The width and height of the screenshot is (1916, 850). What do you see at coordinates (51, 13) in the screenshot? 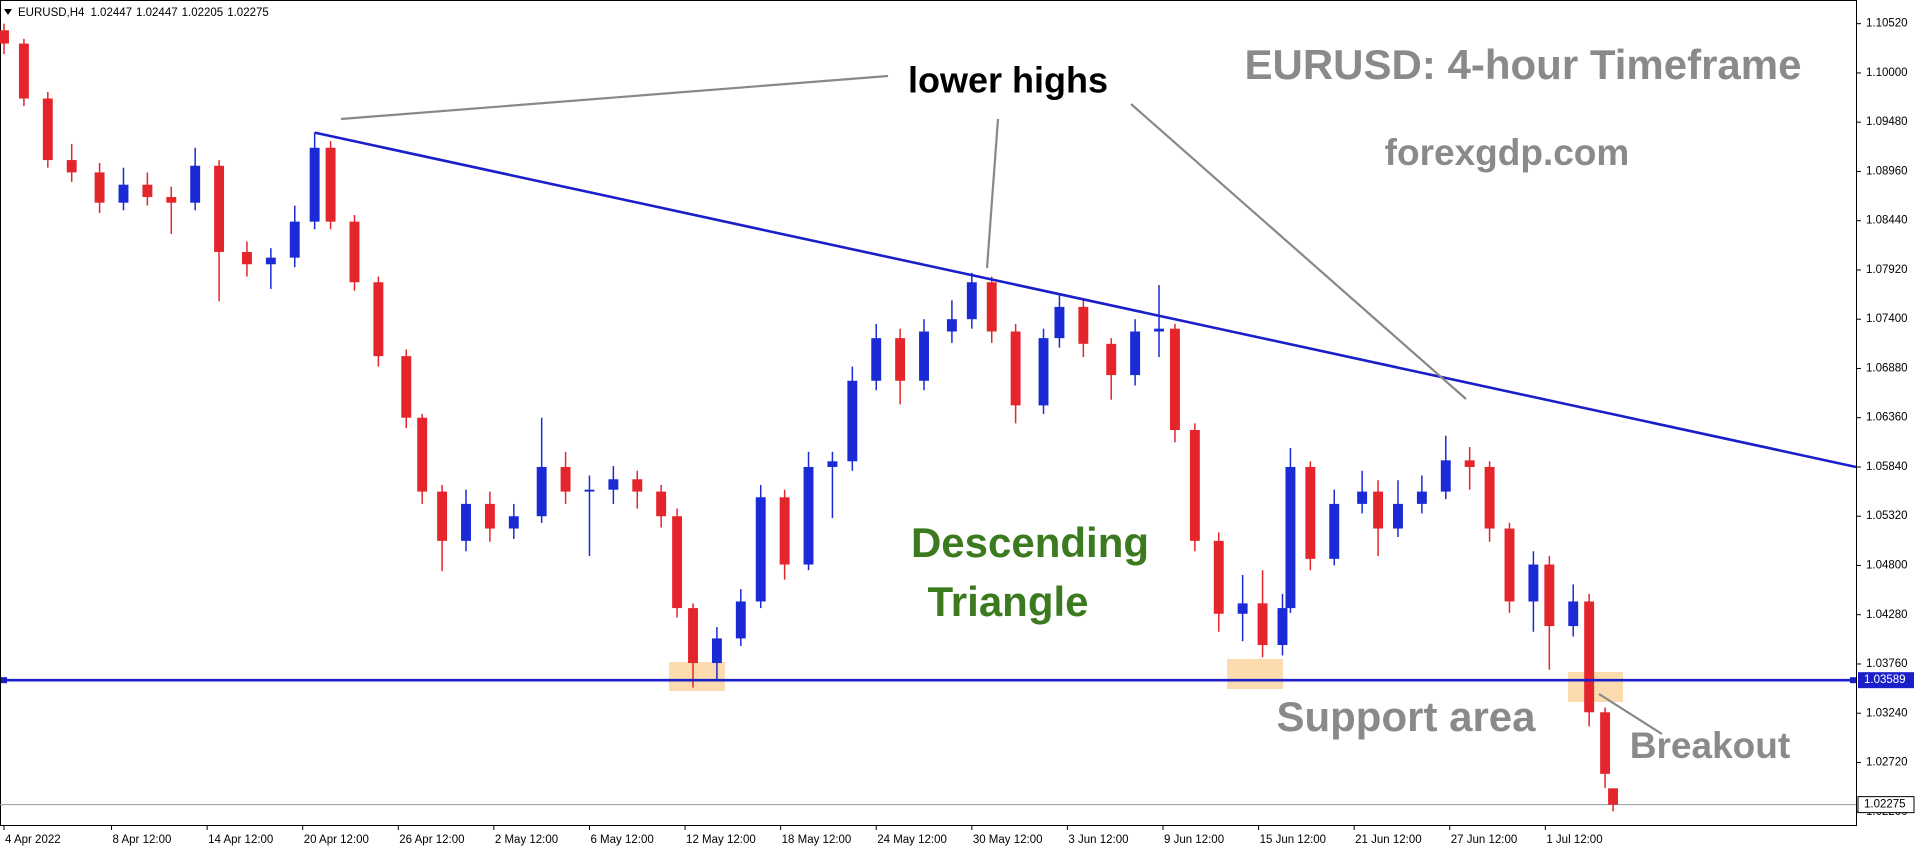
I see `symbol: EURUSD,H4` at bounding box center [51, 13].